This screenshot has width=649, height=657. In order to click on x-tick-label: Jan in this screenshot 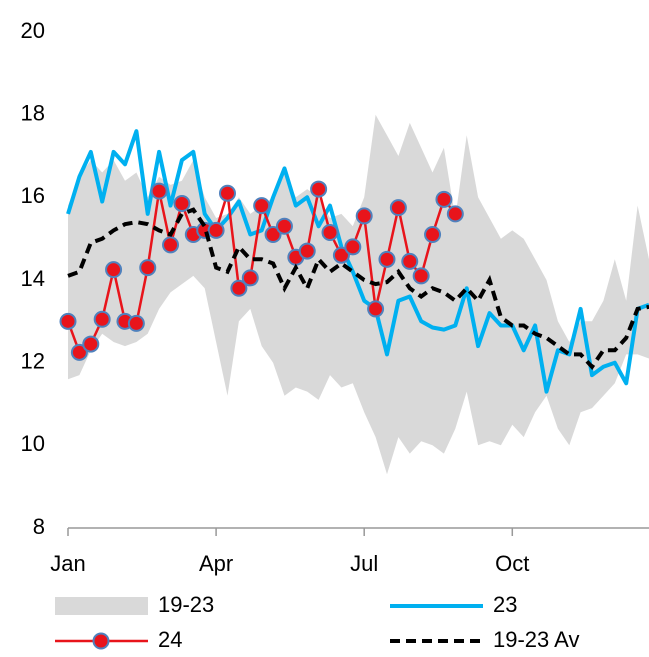, I will do `click(67, 563)`.